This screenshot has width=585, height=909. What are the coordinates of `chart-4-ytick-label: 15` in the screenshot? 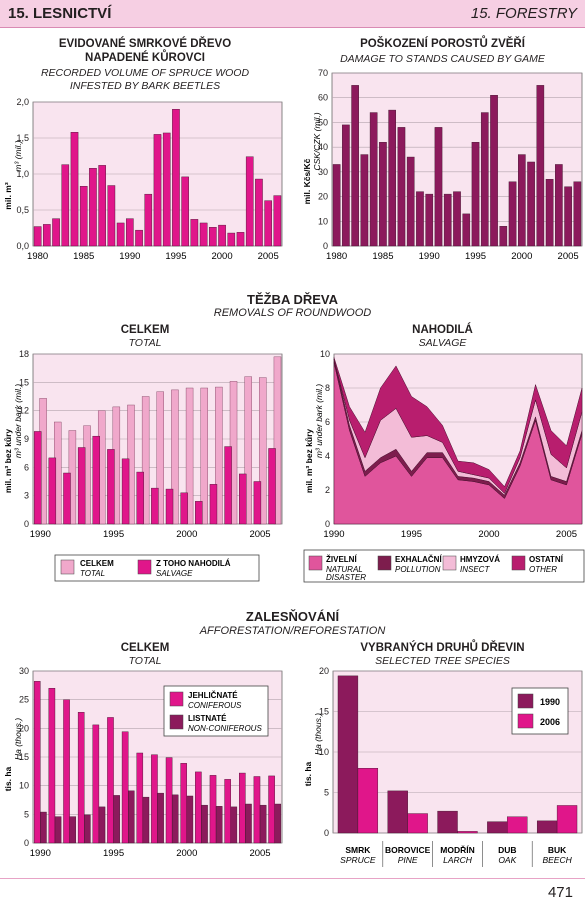 It's located at (24, 757).